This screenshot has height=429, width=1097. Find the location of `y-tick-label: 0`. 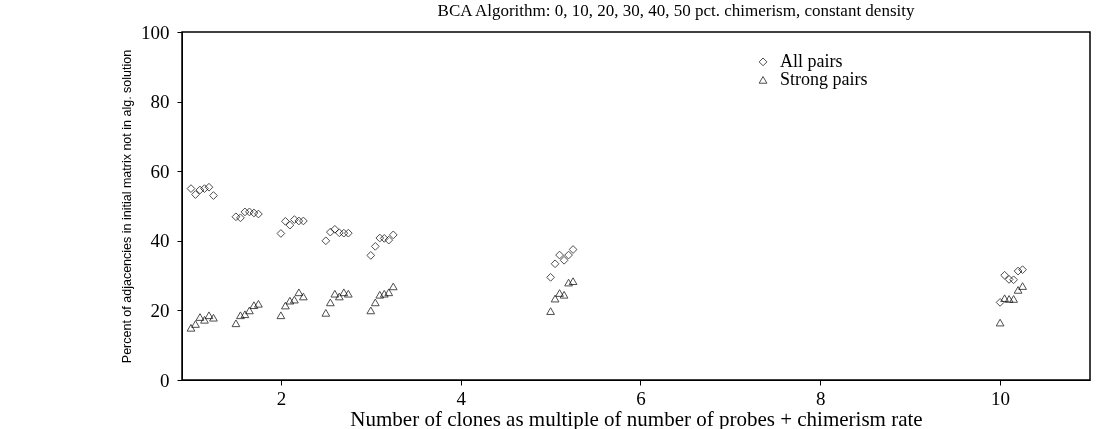

y-tick-label: 0 is located at coordinates (165, 380).